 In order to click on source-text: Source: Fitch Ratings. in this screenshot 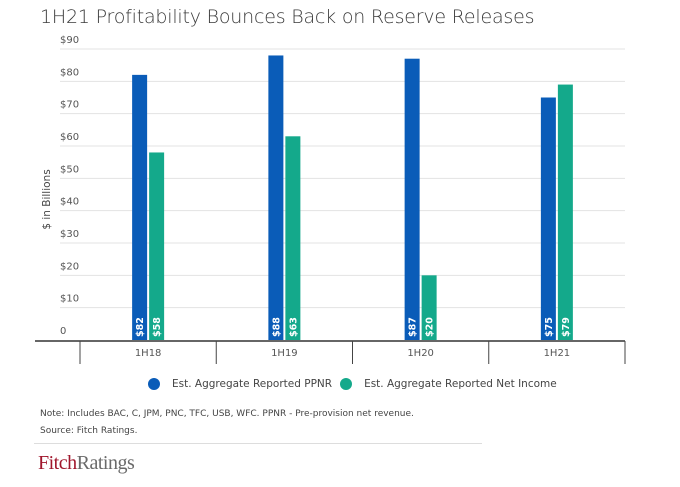, I will do `click(89, 431)`.